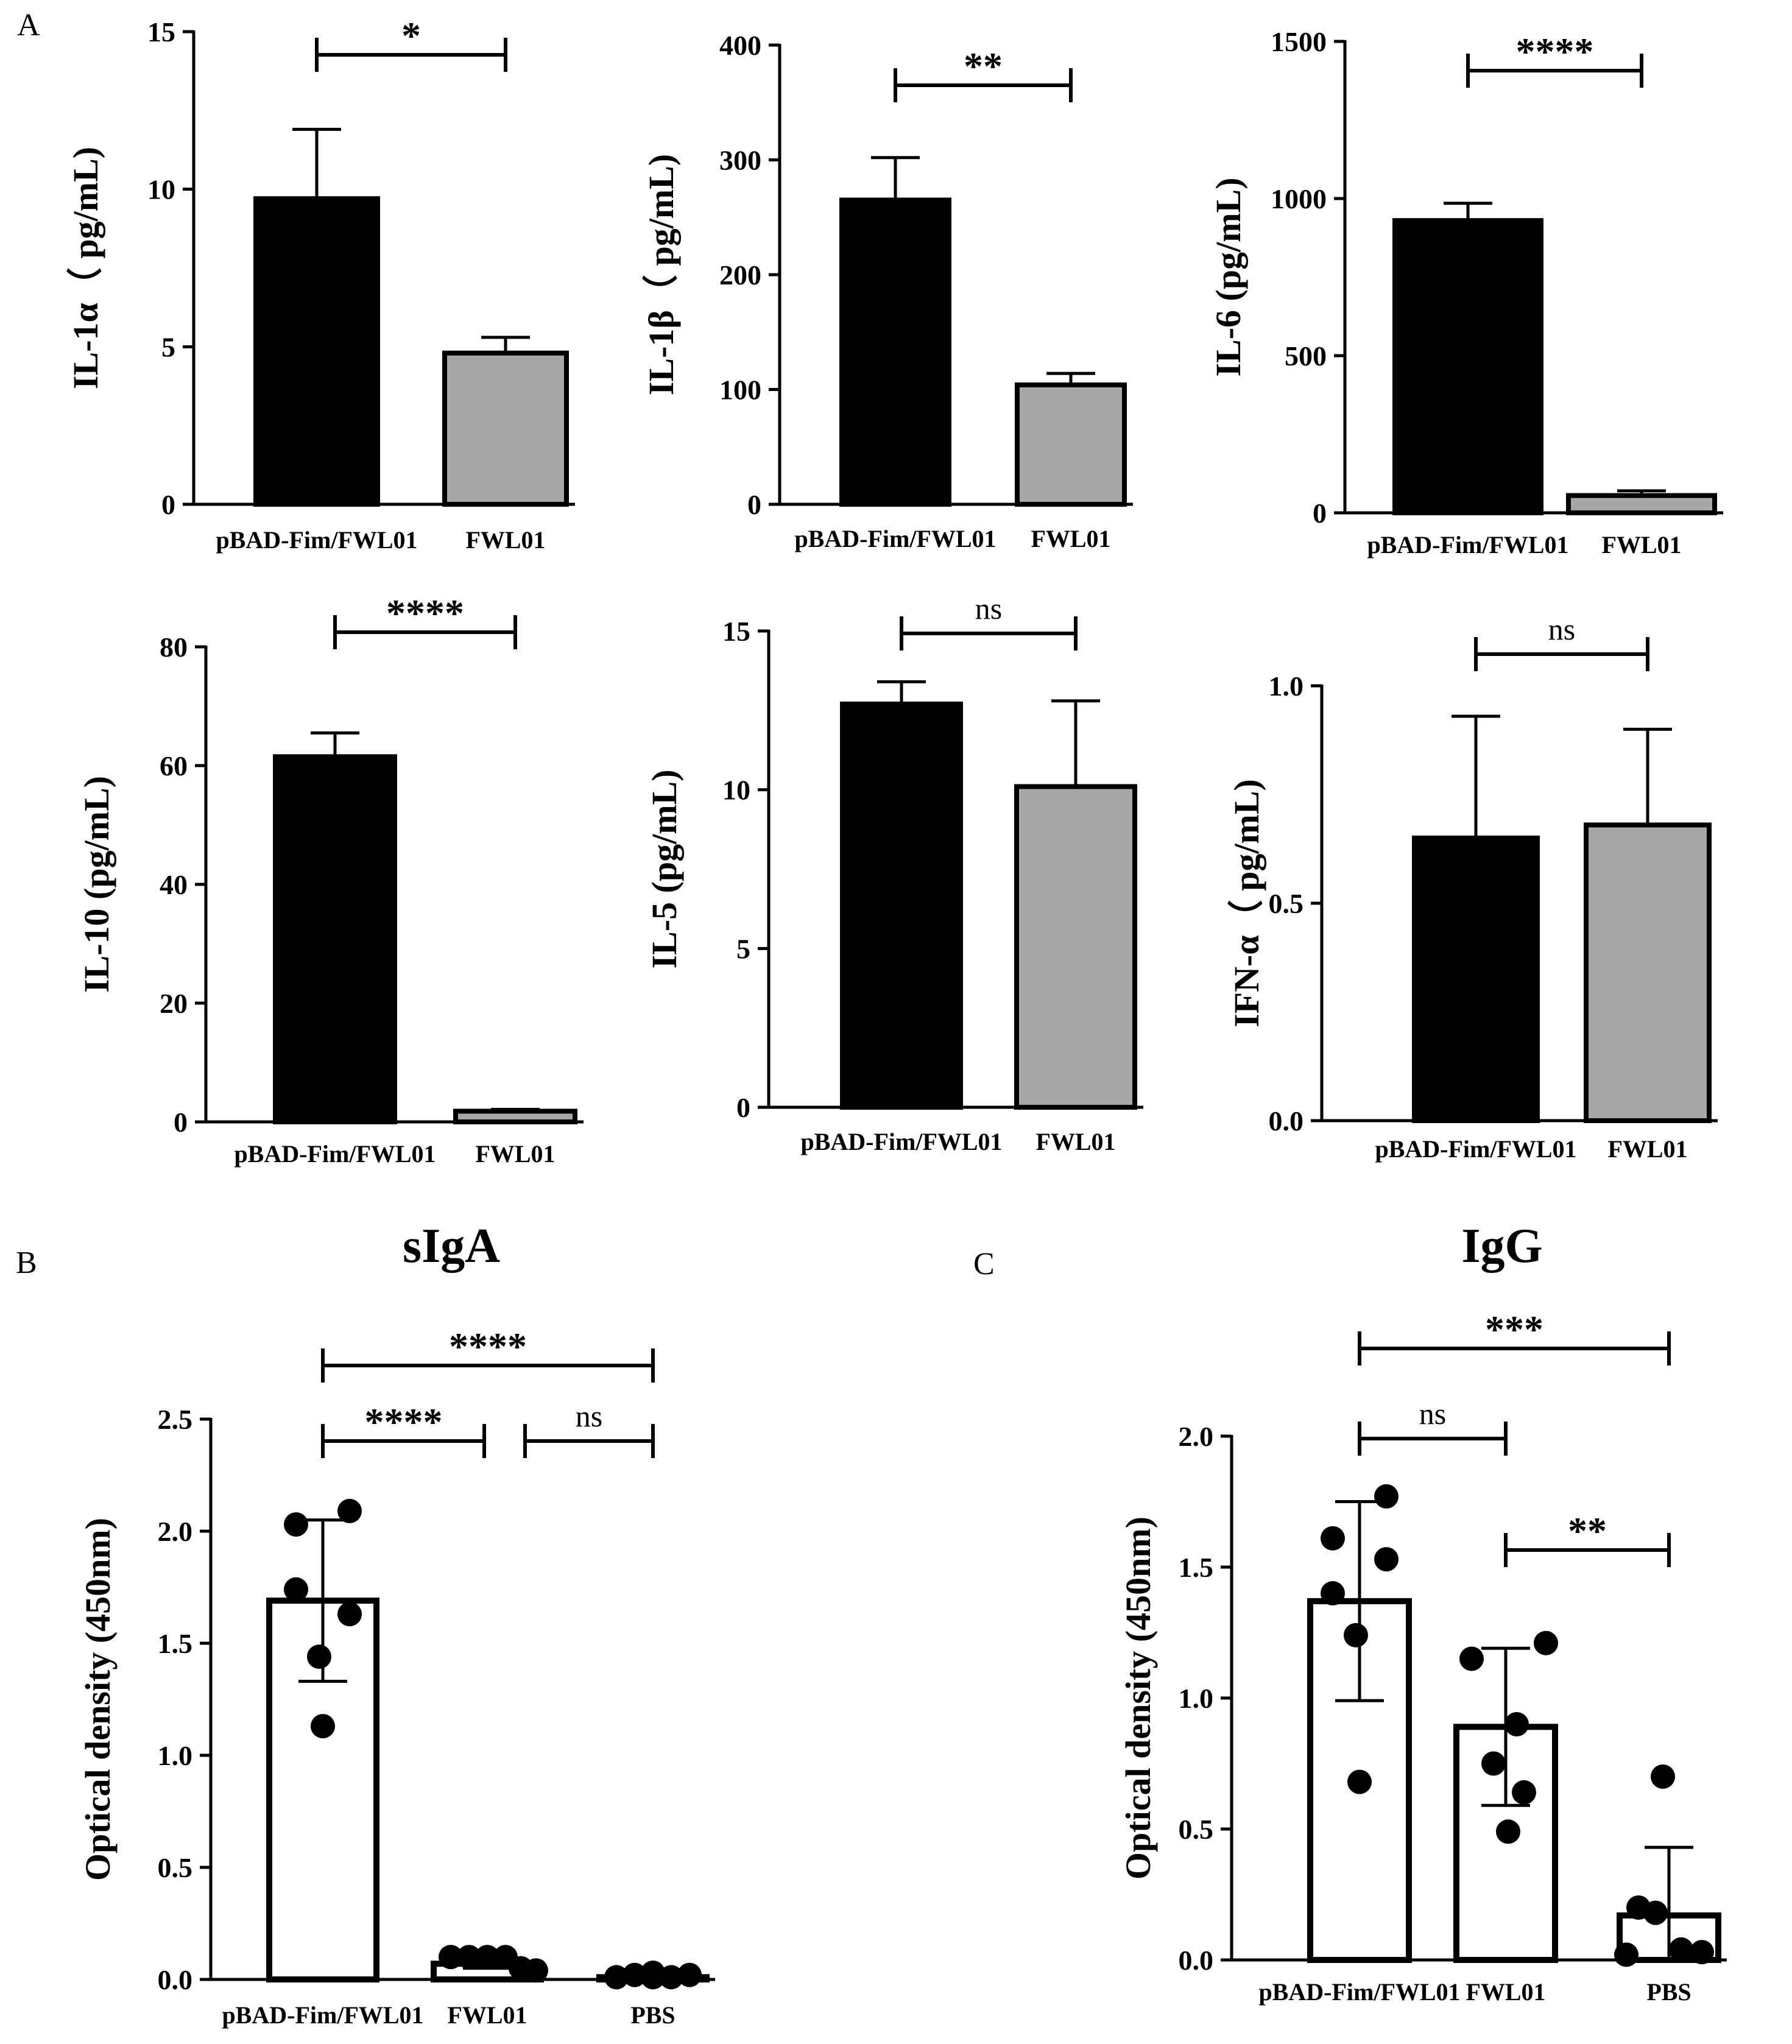  What do you see at coordinates (1228, 276) in the screenshot?
I see `y-axis-label: IL-6 (pg/mL)` at bounding box center [1228, 276].